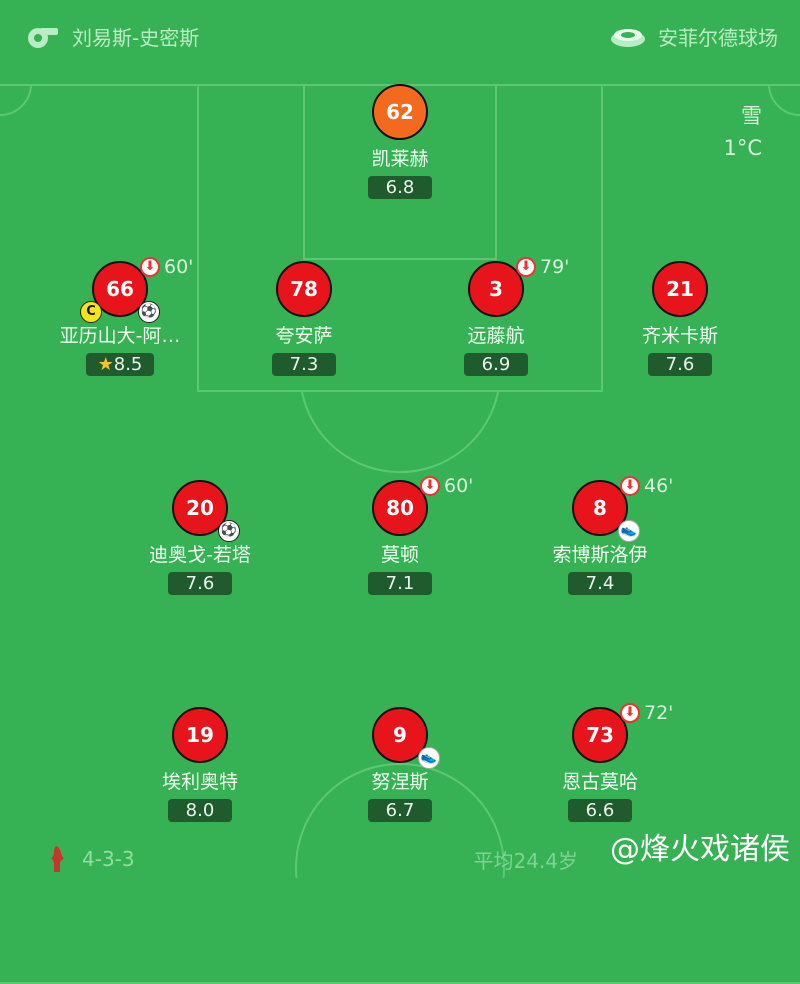 The image size is (800, 984). I want to click on player-number-disc: 78, so click(304, 289).